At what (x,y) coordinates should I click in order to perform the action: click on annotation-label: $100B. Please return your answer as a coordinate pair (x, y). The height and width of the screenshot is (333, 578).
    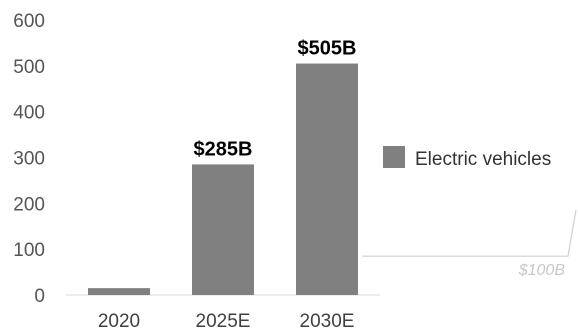
    Looking at the image, I should click on (542, 270).